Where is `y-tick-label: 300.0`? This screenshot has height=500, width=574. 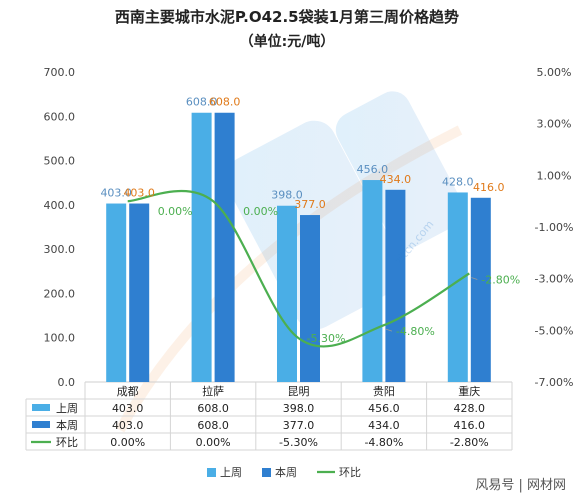 y-tick-label: 300.0 is located at coordinates (60, 249).